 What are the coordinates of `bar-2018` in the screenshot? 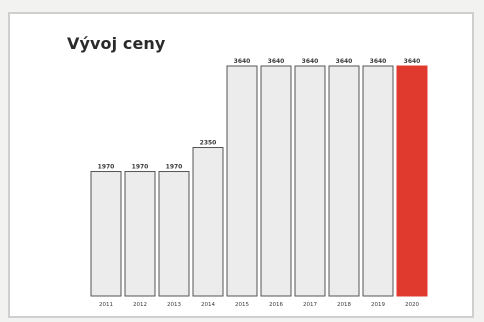 It's located at (344, 181).